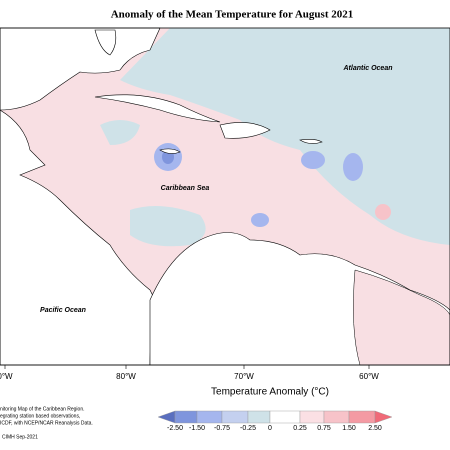 The image size is (450, 450). Describe the element at coordinates (244, 376) in the screenshot. I see `longitude-label: 70°W` at that location.